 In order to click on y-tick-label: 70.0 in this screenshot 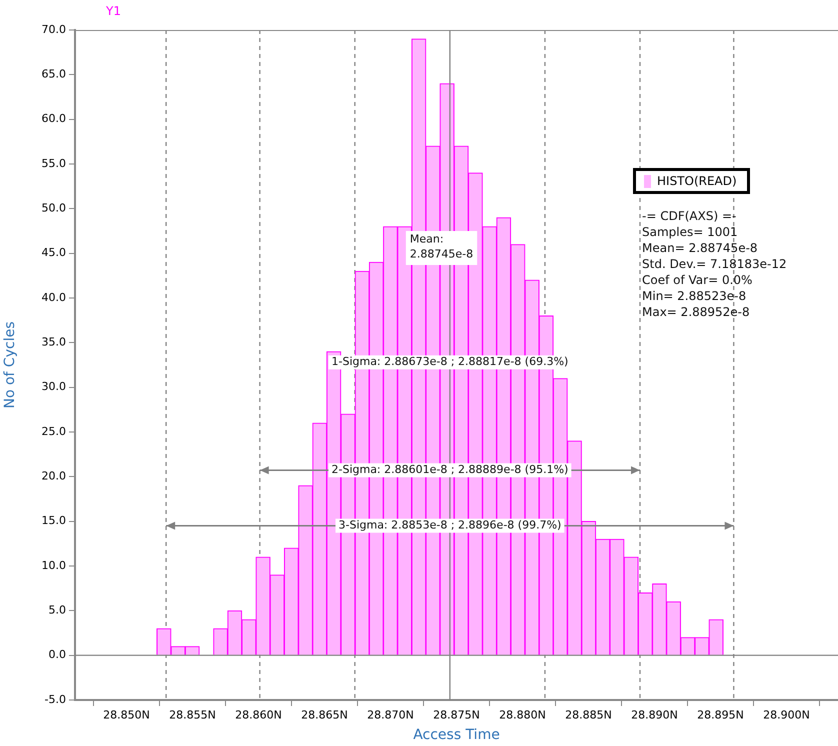, I will do `click(54, 29)`.